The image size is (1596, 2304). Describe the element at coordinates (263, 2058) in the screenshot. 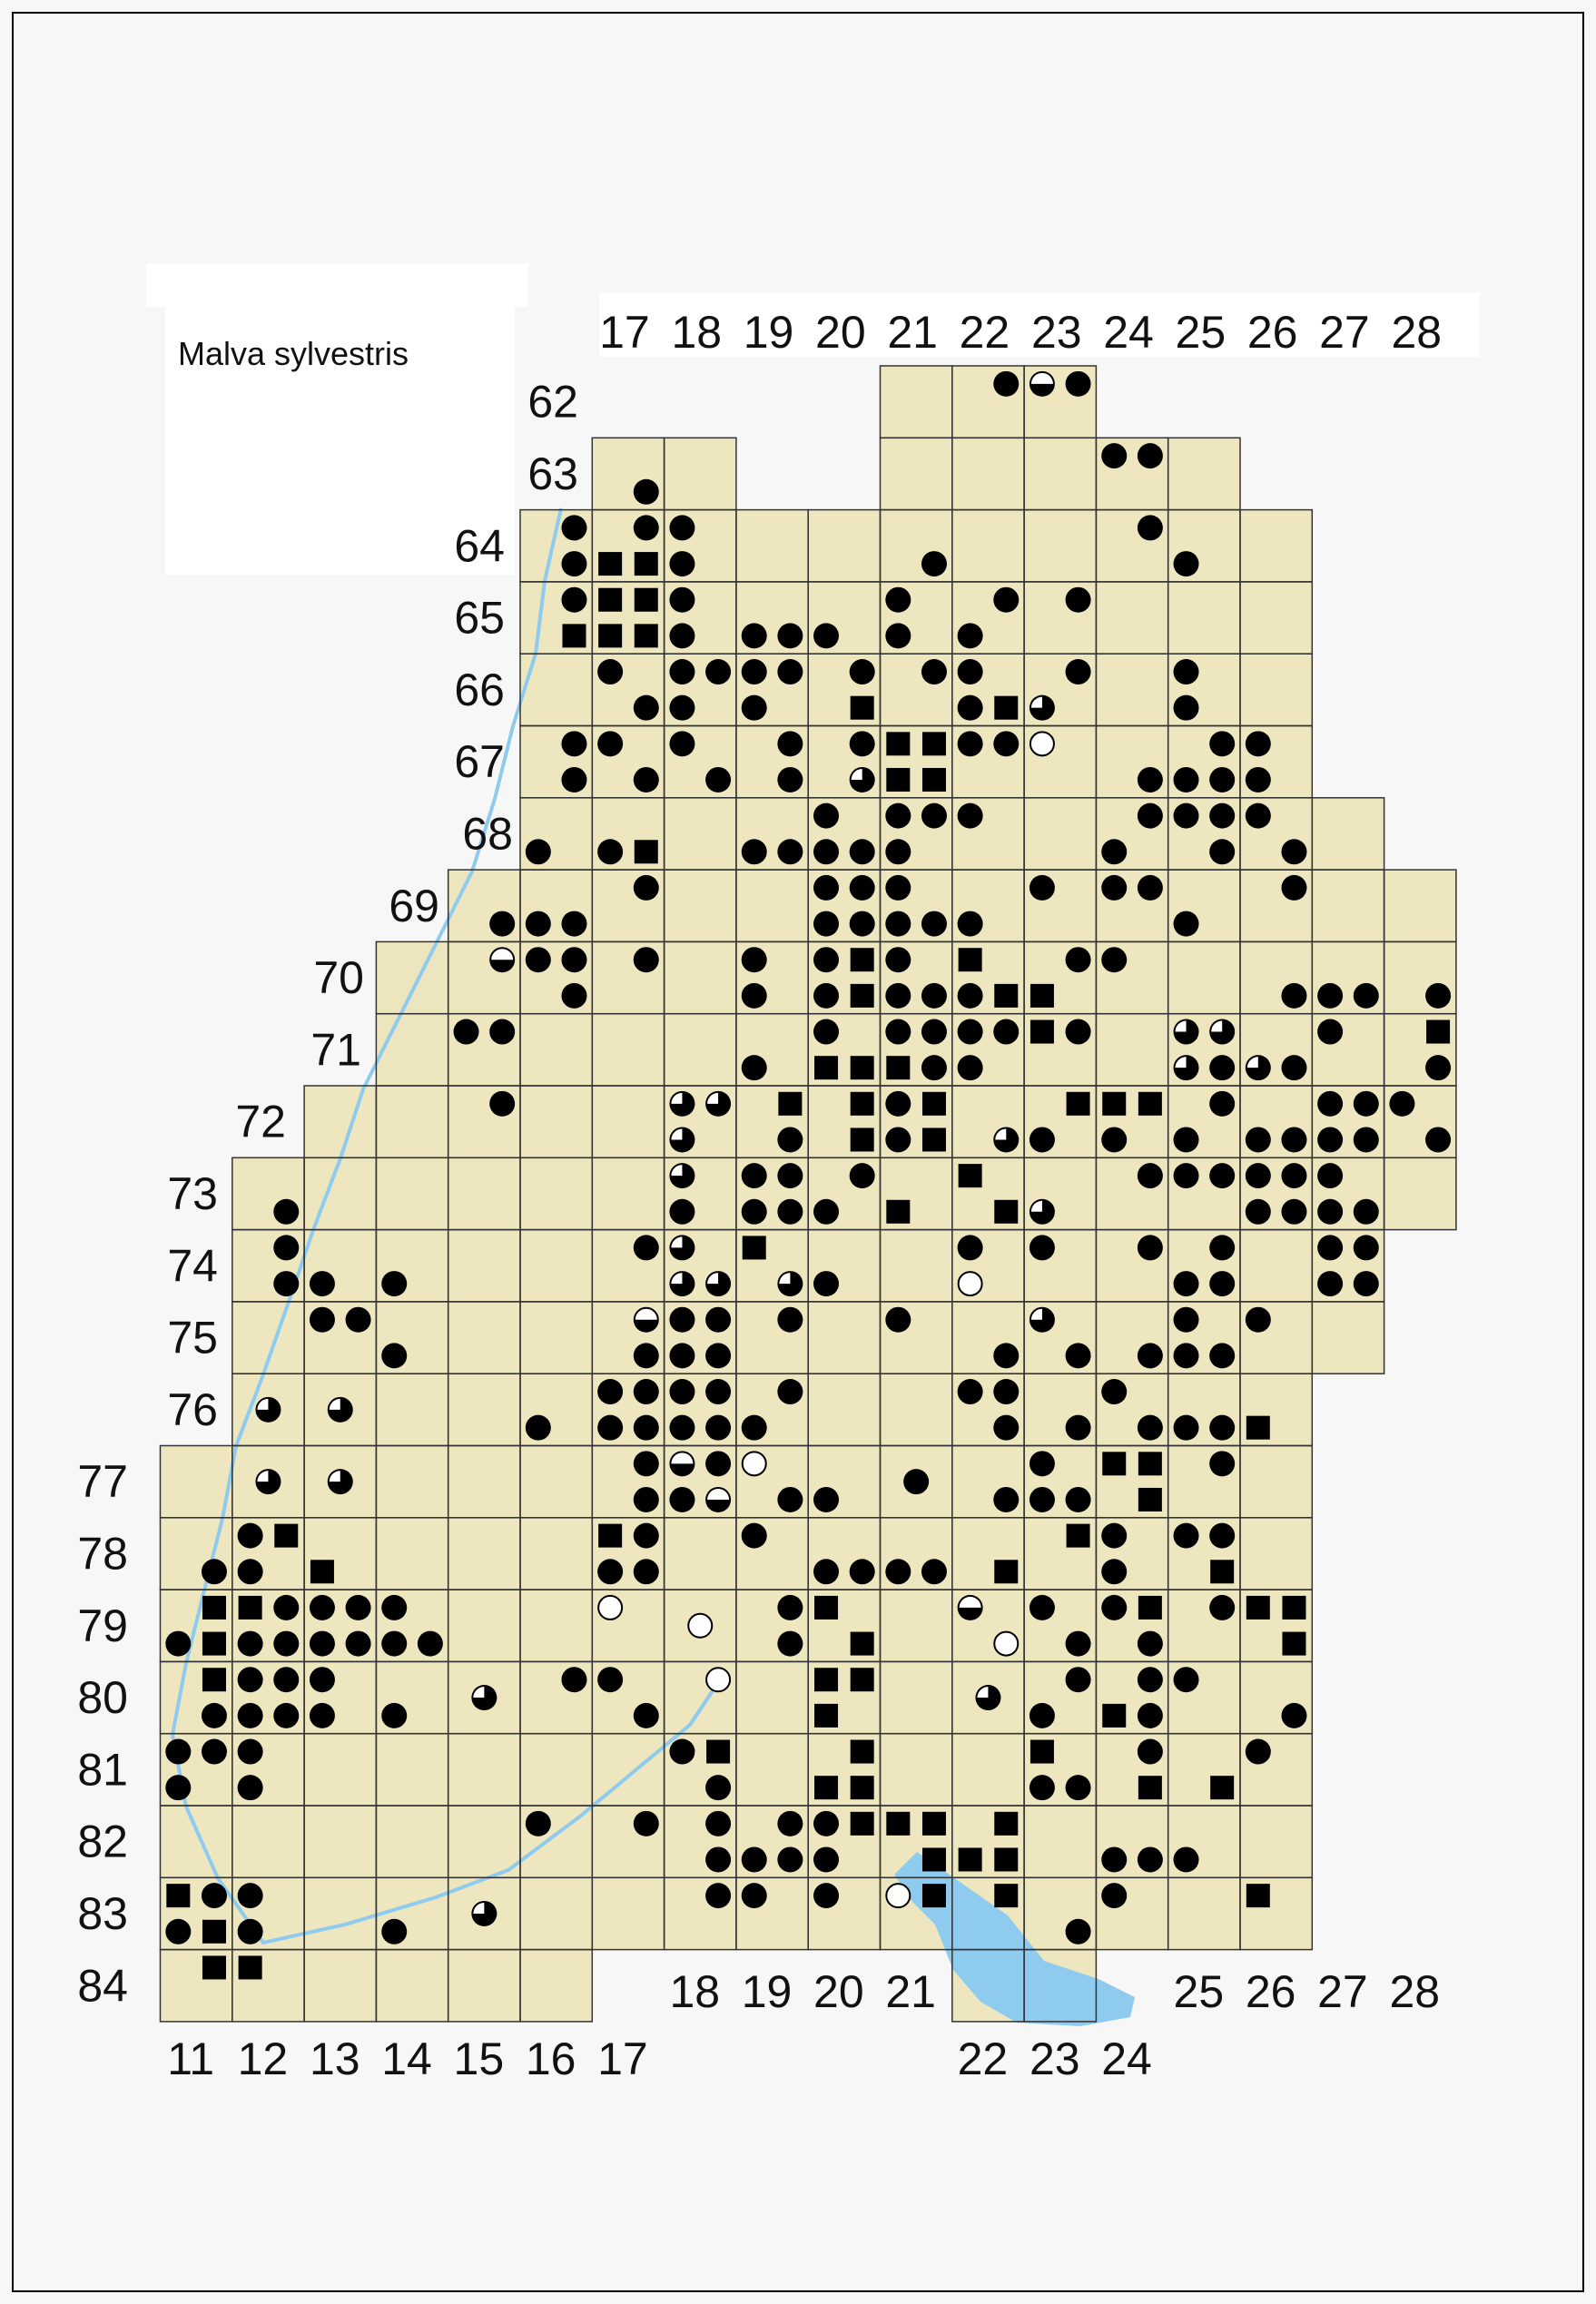

I see `column-label-bottom: 12` at that location.